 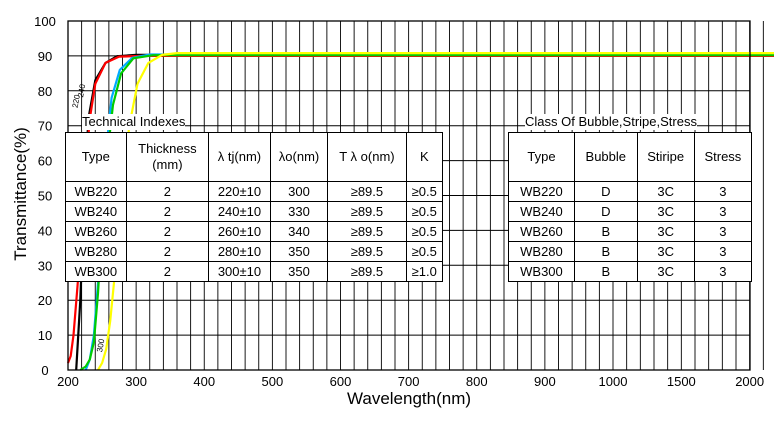 I want to click on y-tick-labels: 0 10 20 30 40 50 60 70 80 90 100, so click(x=45, y=196).